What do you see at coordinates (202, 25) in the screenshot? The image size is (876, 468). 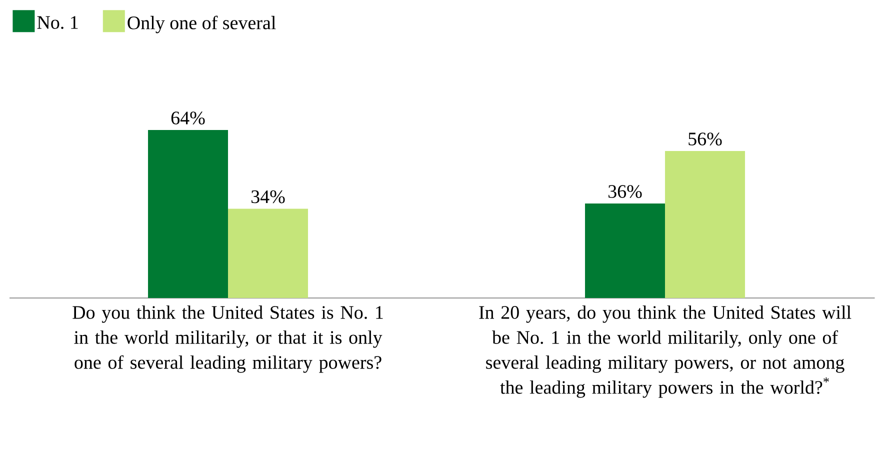 I see `legend-label: Only one of several` at bounding box center [202, 25].